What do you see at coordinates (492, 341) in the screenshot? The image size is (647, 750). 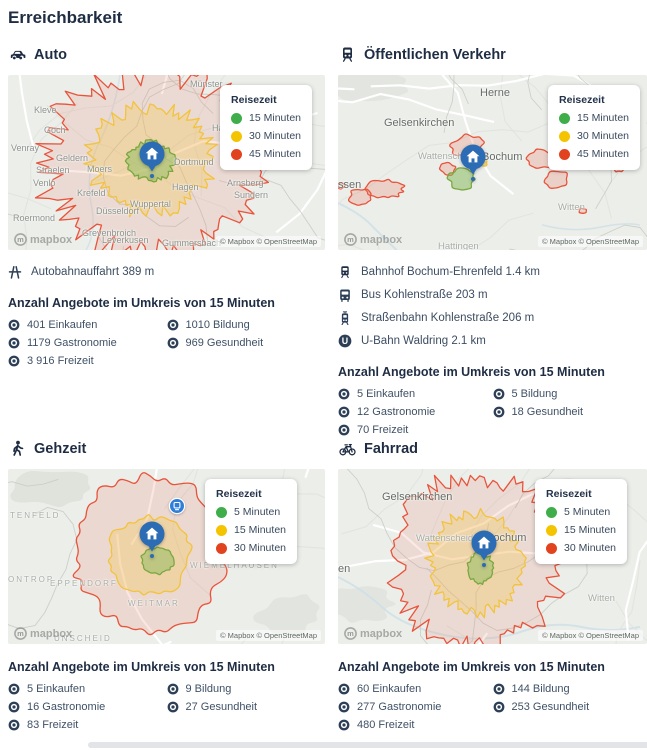 I see `info-item: U U-Bahn Waldring 2.1 km` at bounding box center [492, 341].